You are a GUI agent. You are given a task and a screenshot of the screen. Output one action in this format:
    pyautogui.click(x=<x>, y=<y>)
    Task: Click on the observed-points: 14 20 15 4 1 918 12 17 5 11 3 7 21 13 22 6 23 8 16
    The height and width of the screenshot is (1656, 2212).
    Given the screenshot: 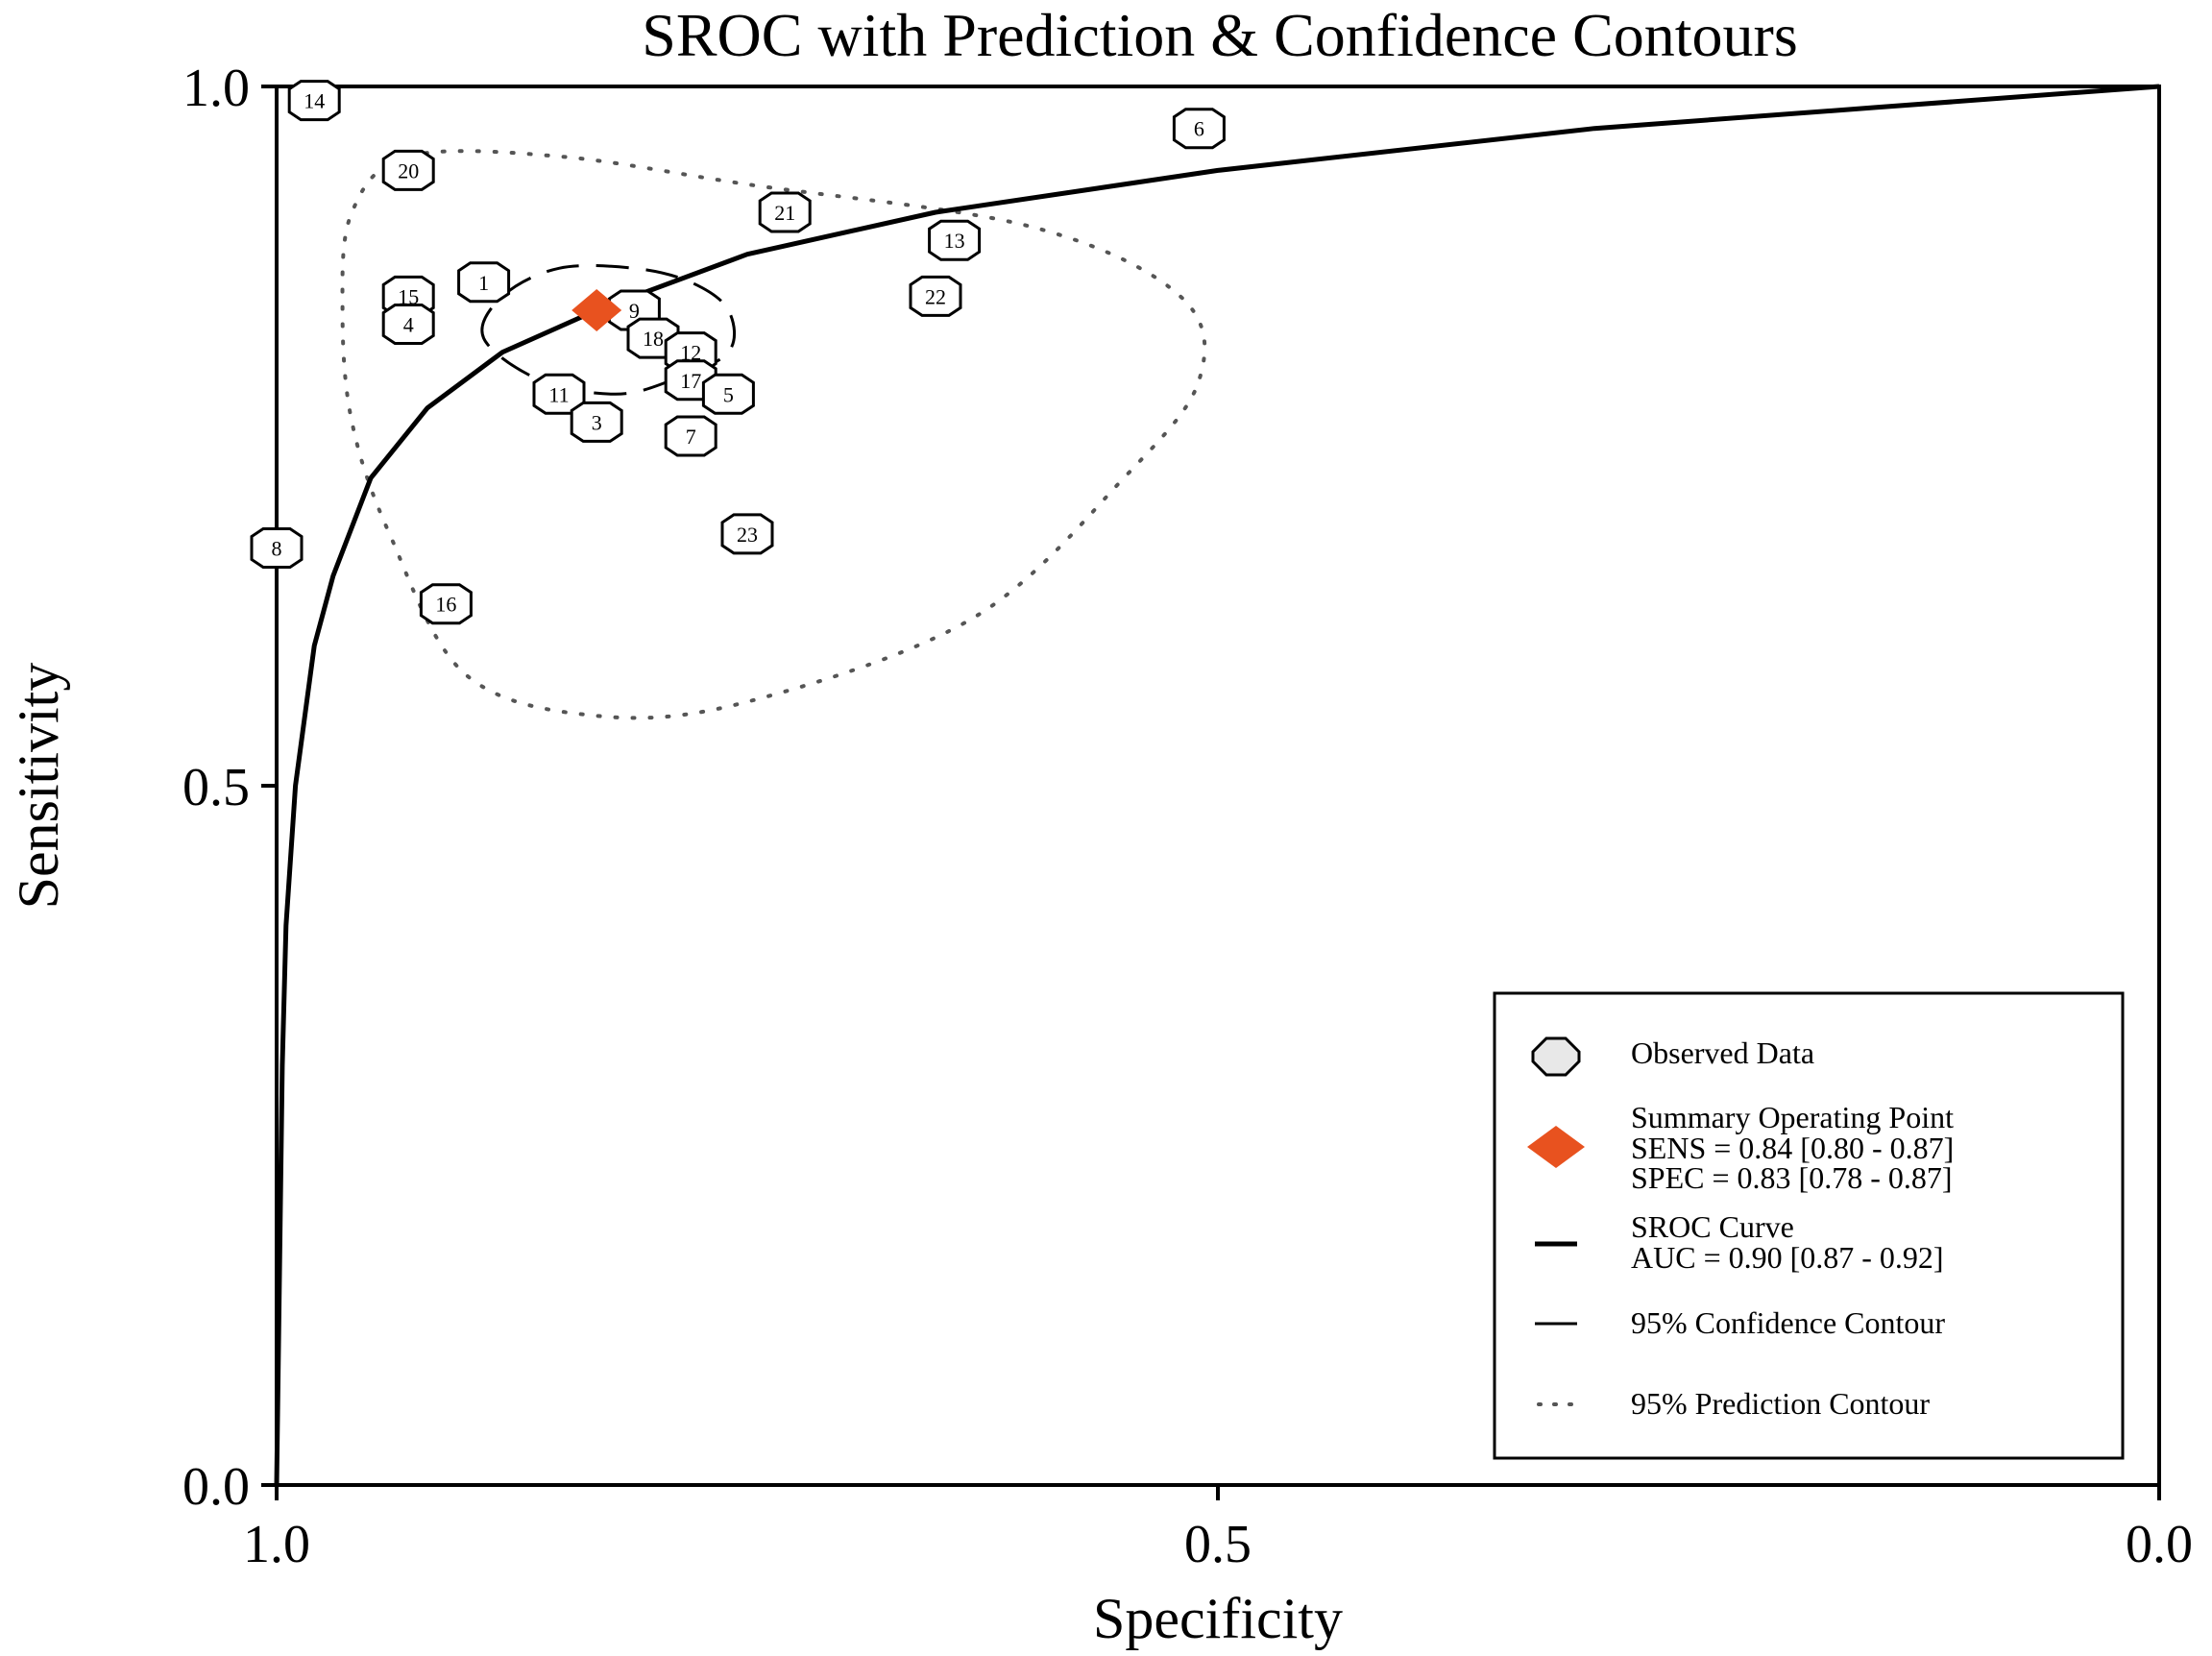 What is the action you would take?
    pyautogui.click(x=738, y=352)
    